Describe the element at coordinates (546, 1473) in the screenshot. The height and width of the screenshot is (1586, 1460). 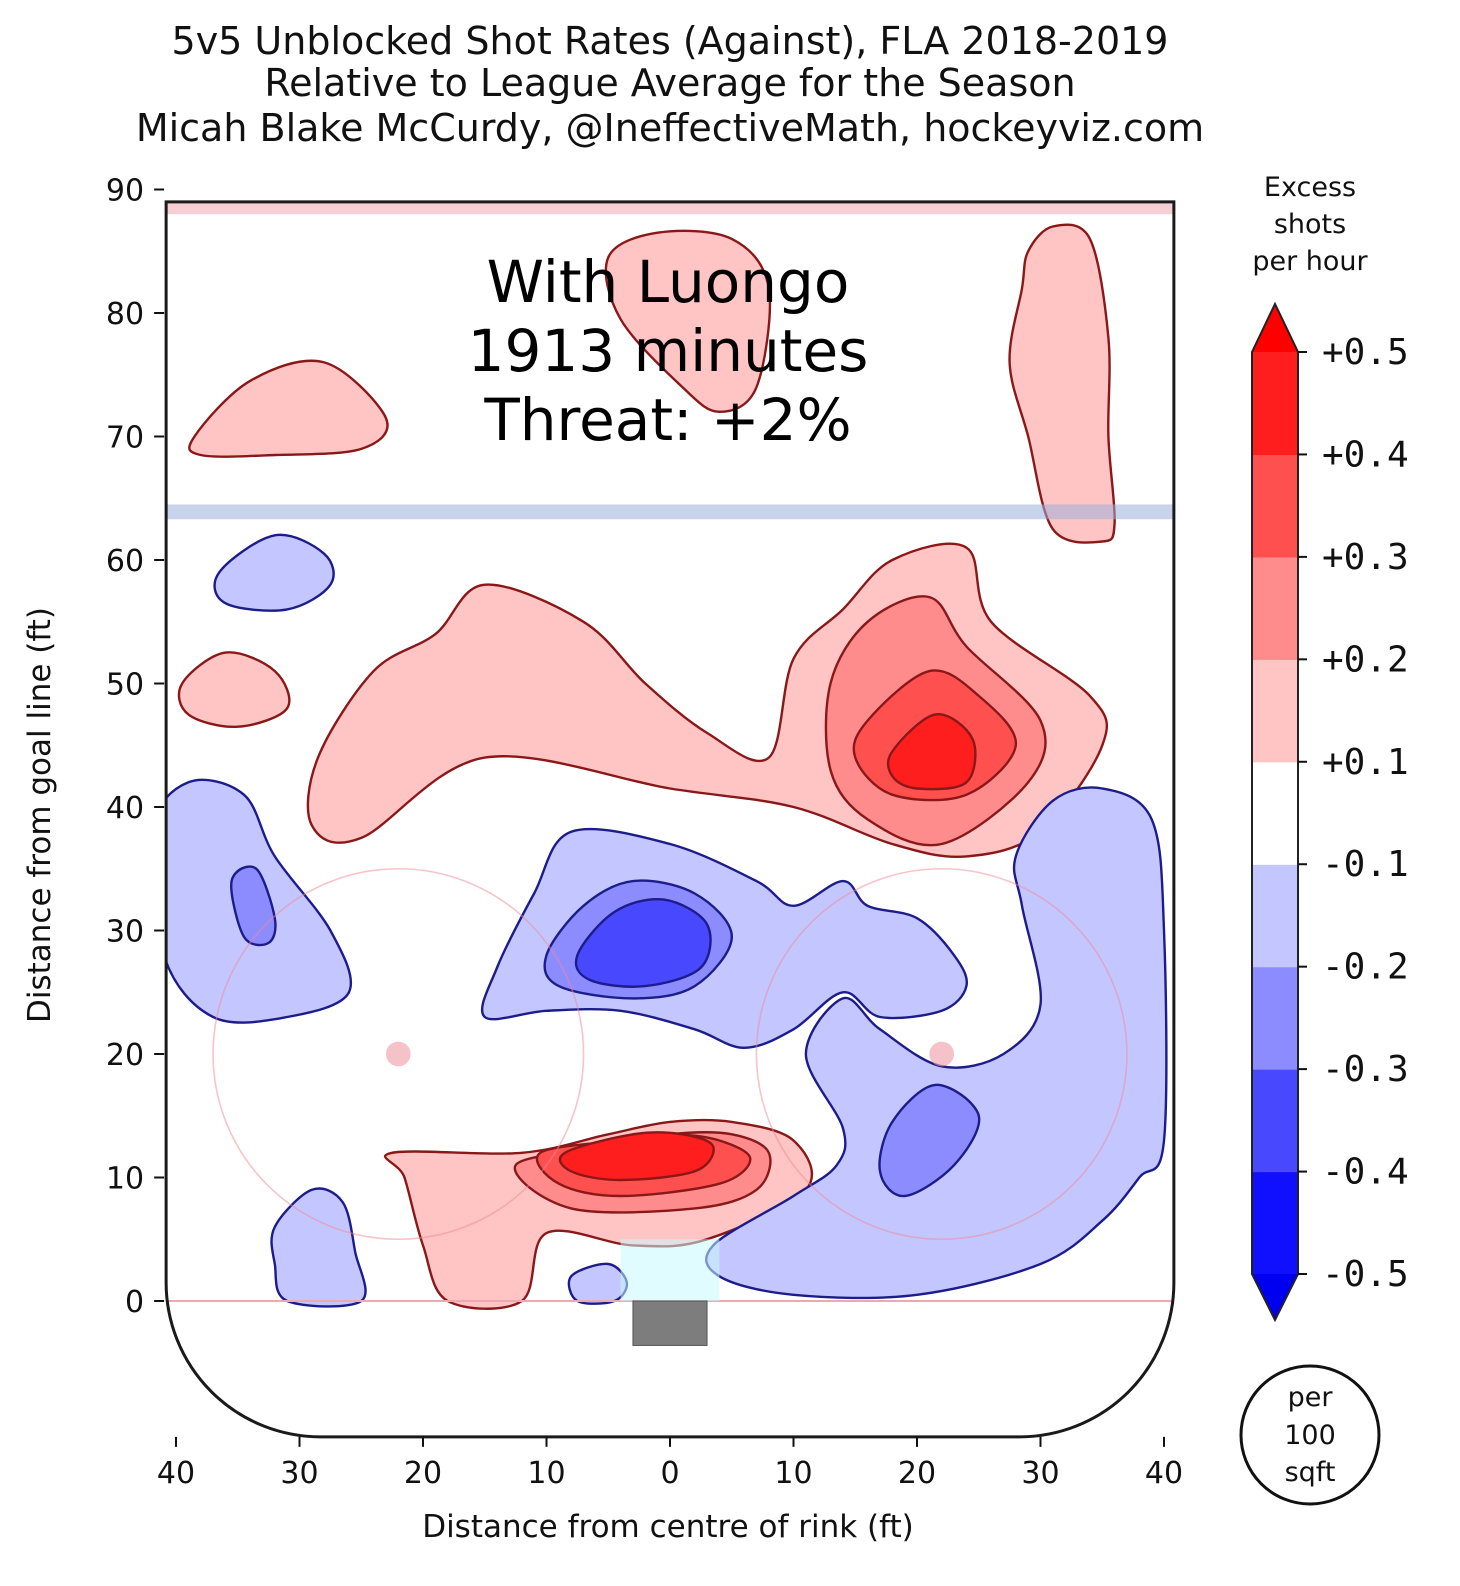
I see `x-tick-label-3: 10` at that location.